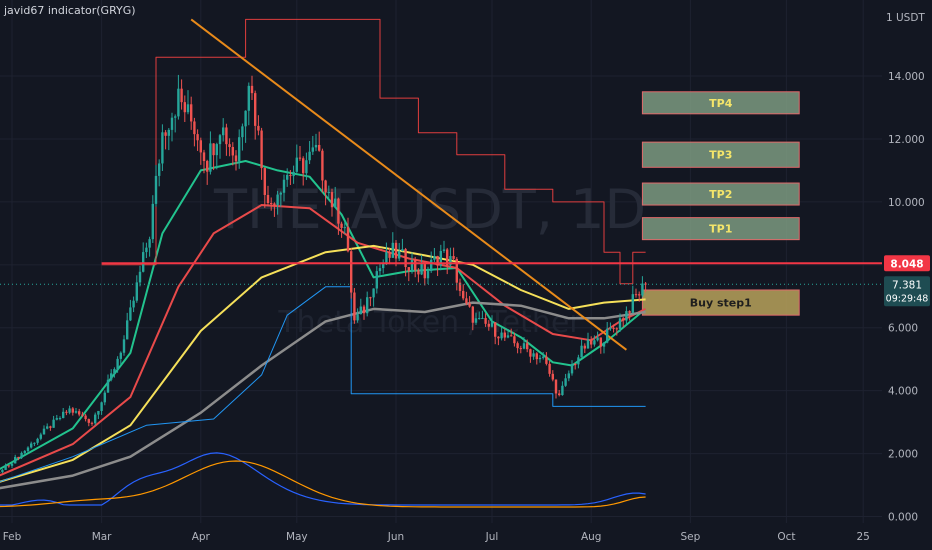 This screenshot has height=550, width=932. I want to click on target-label: TP4, so click(721, 103).